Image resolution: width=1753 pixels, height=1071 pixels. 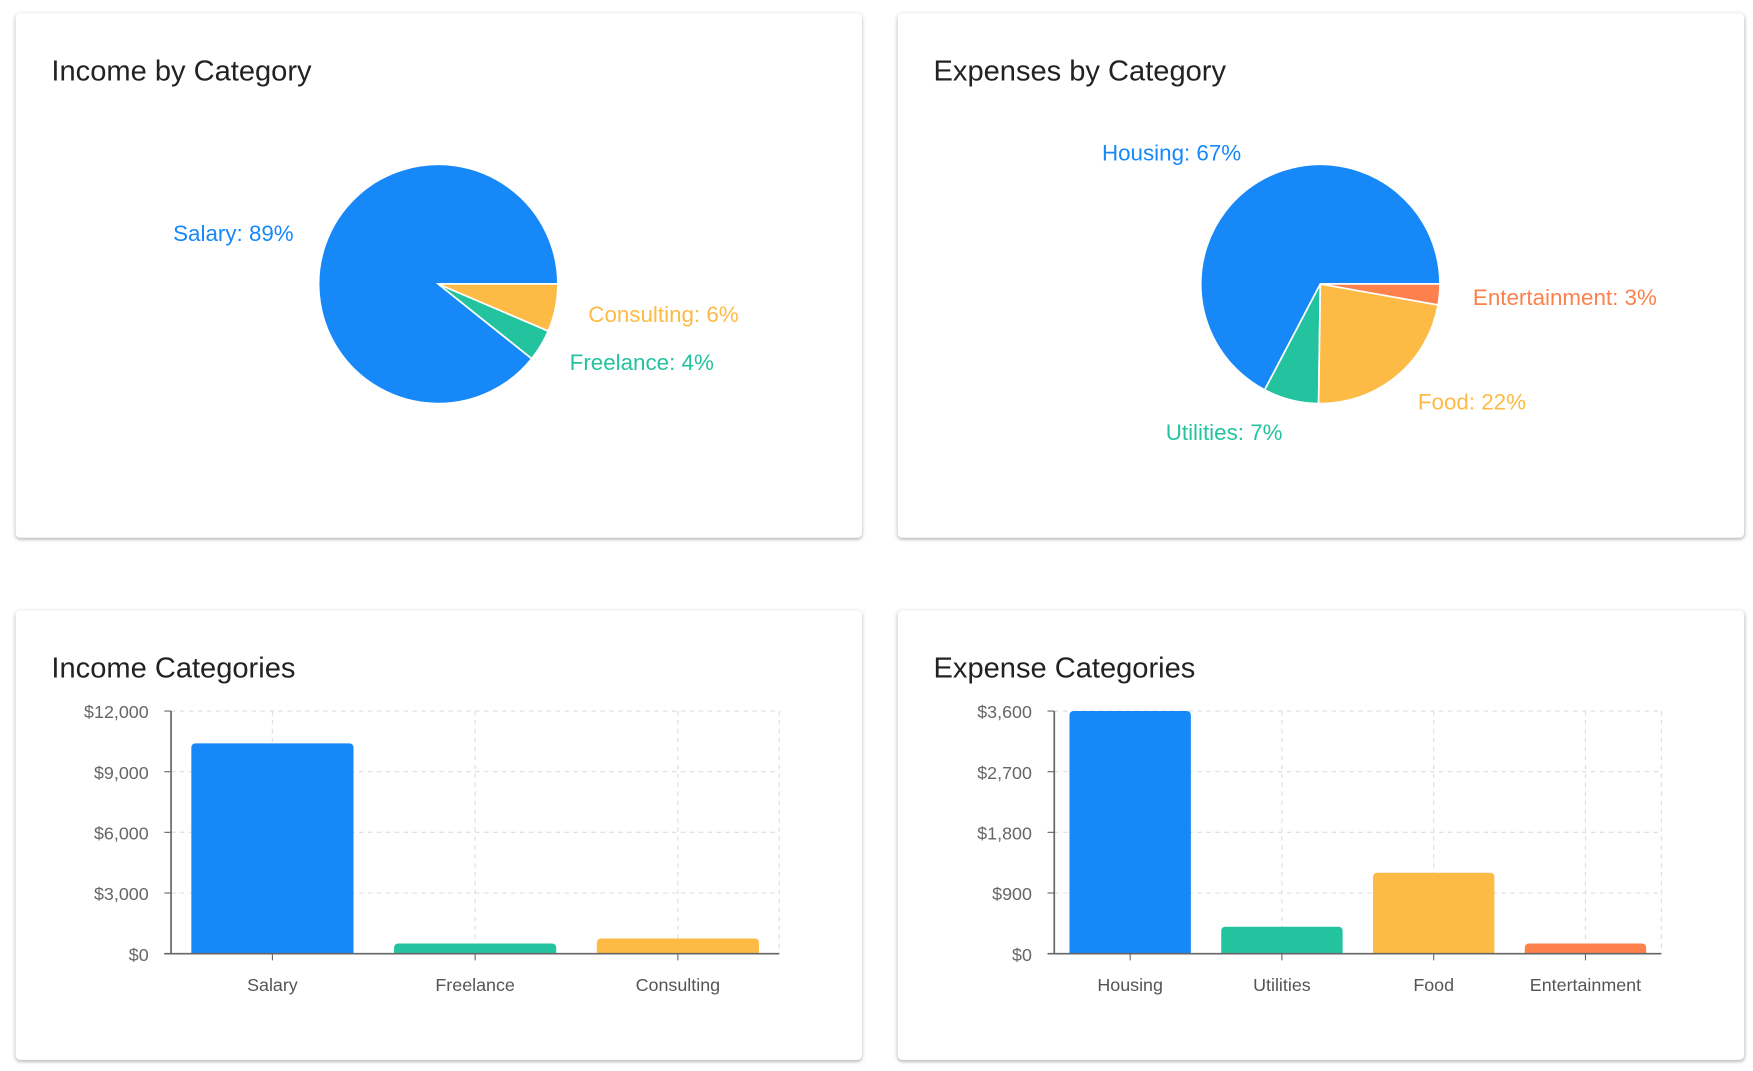 I want to click on bar-utilities, so click(x=1282, y=940).